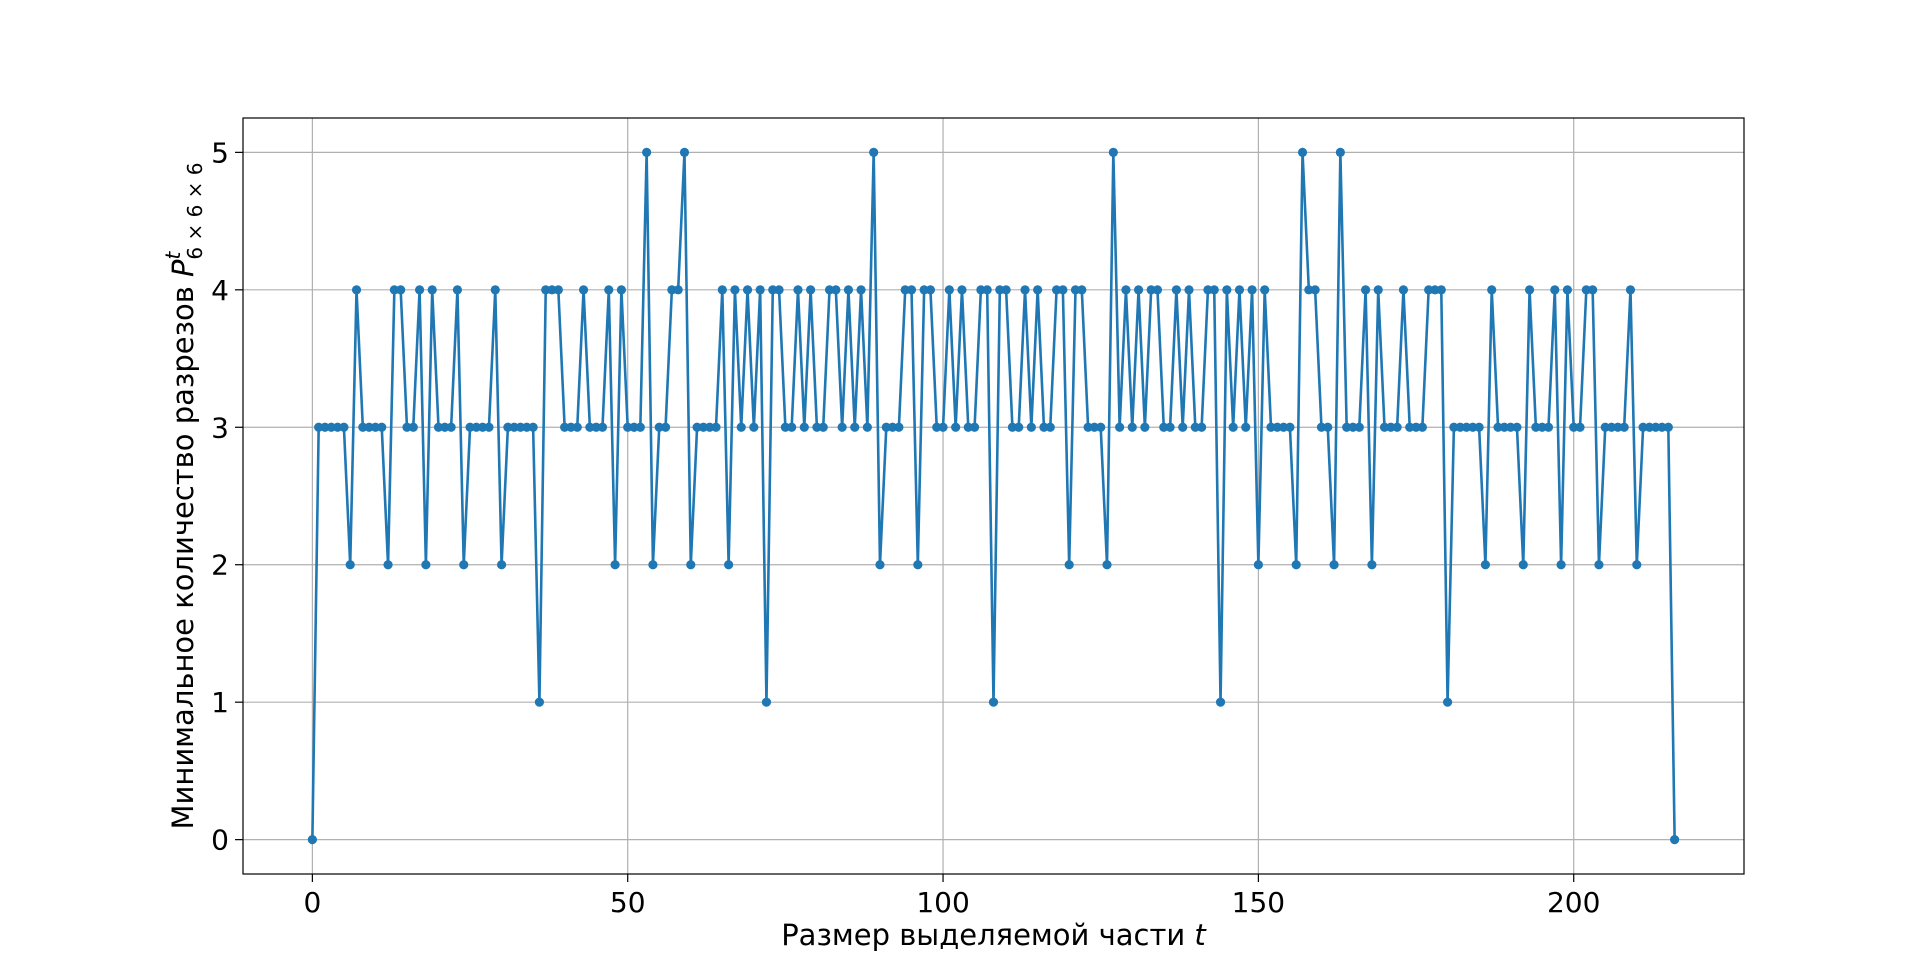  I want to click on x-tick-label: 50, so click(628, 902).